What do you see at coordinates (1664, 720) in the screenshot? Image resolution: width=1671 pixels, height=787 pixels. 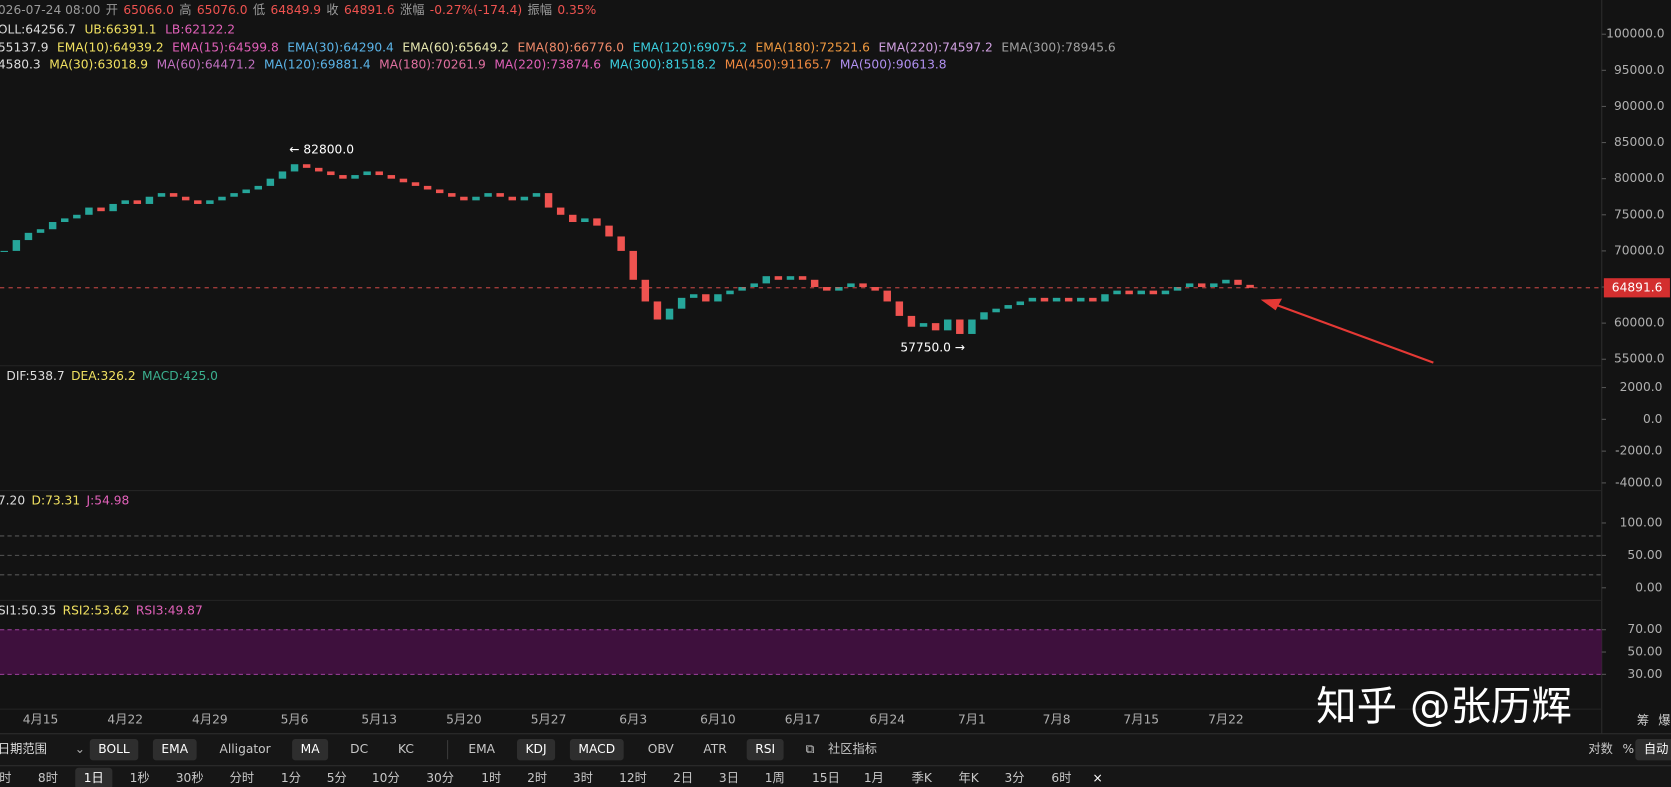 I see `side-tab: 爆` at bounding box center [1664, 720].